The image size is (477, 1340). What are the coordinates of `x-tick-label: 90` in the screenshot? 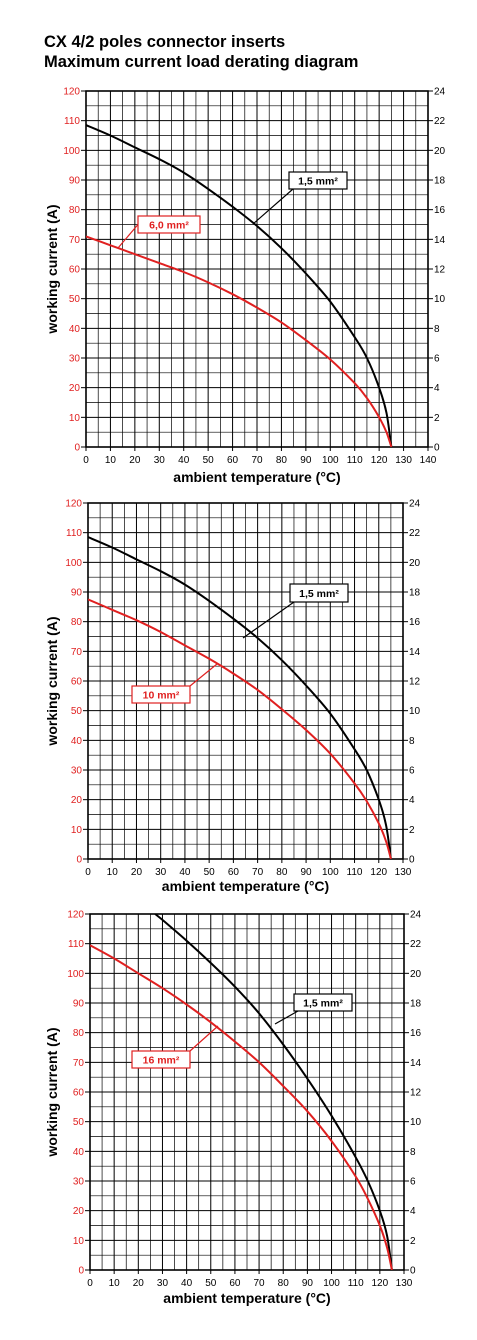 It's located at (308, 1283).